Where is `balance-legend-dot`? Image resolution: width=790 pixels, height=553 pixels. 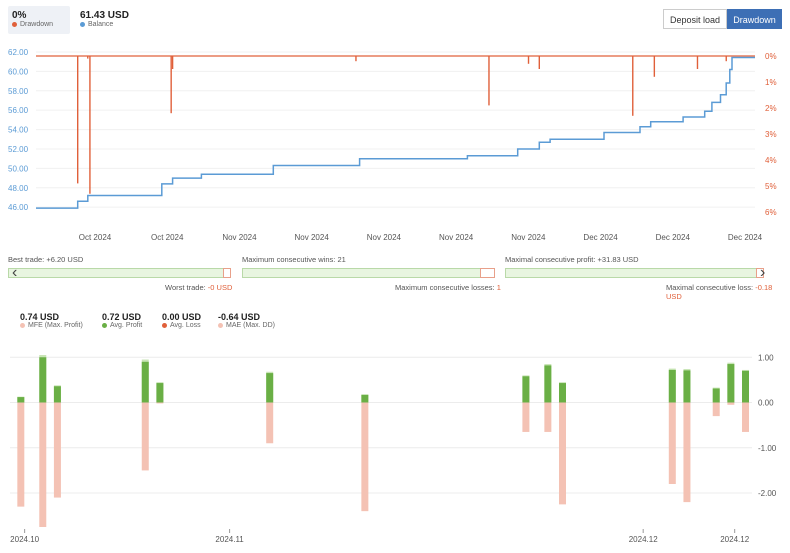
balance-legend-dot is located at coordinates (82, 24).